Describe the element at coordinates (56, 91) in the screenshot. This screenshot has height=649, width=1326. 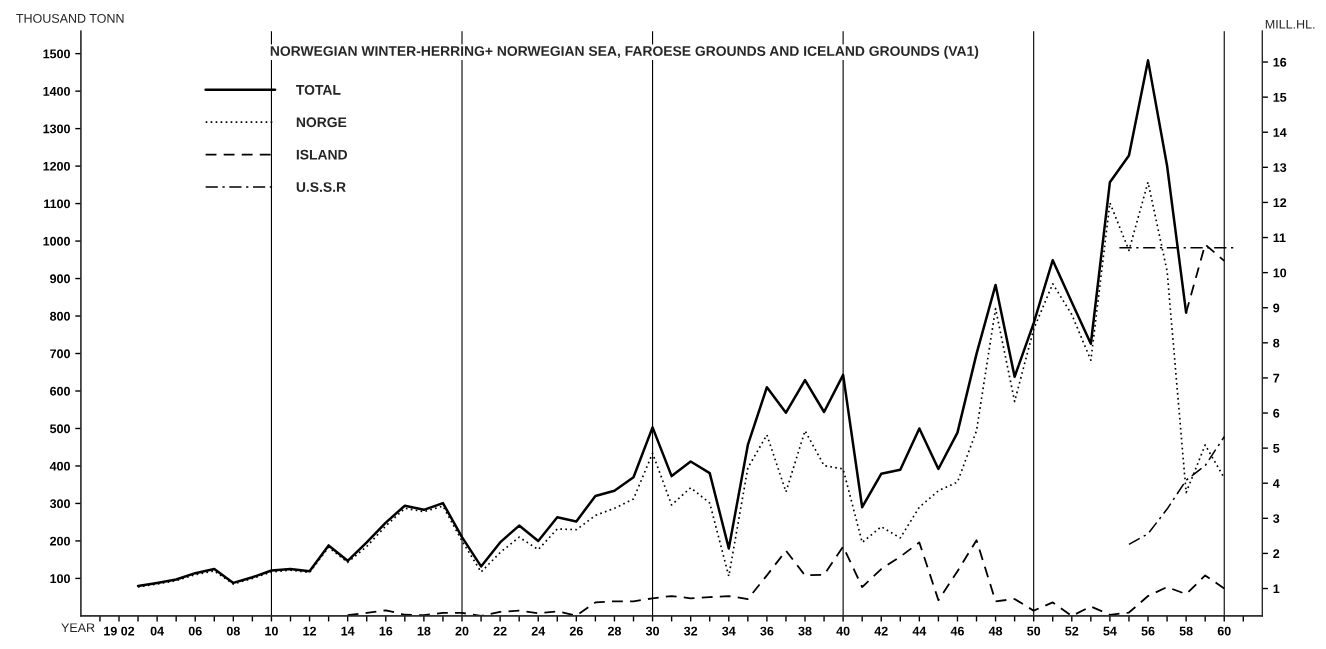
I see `y-tick-label: 1400` at that location.